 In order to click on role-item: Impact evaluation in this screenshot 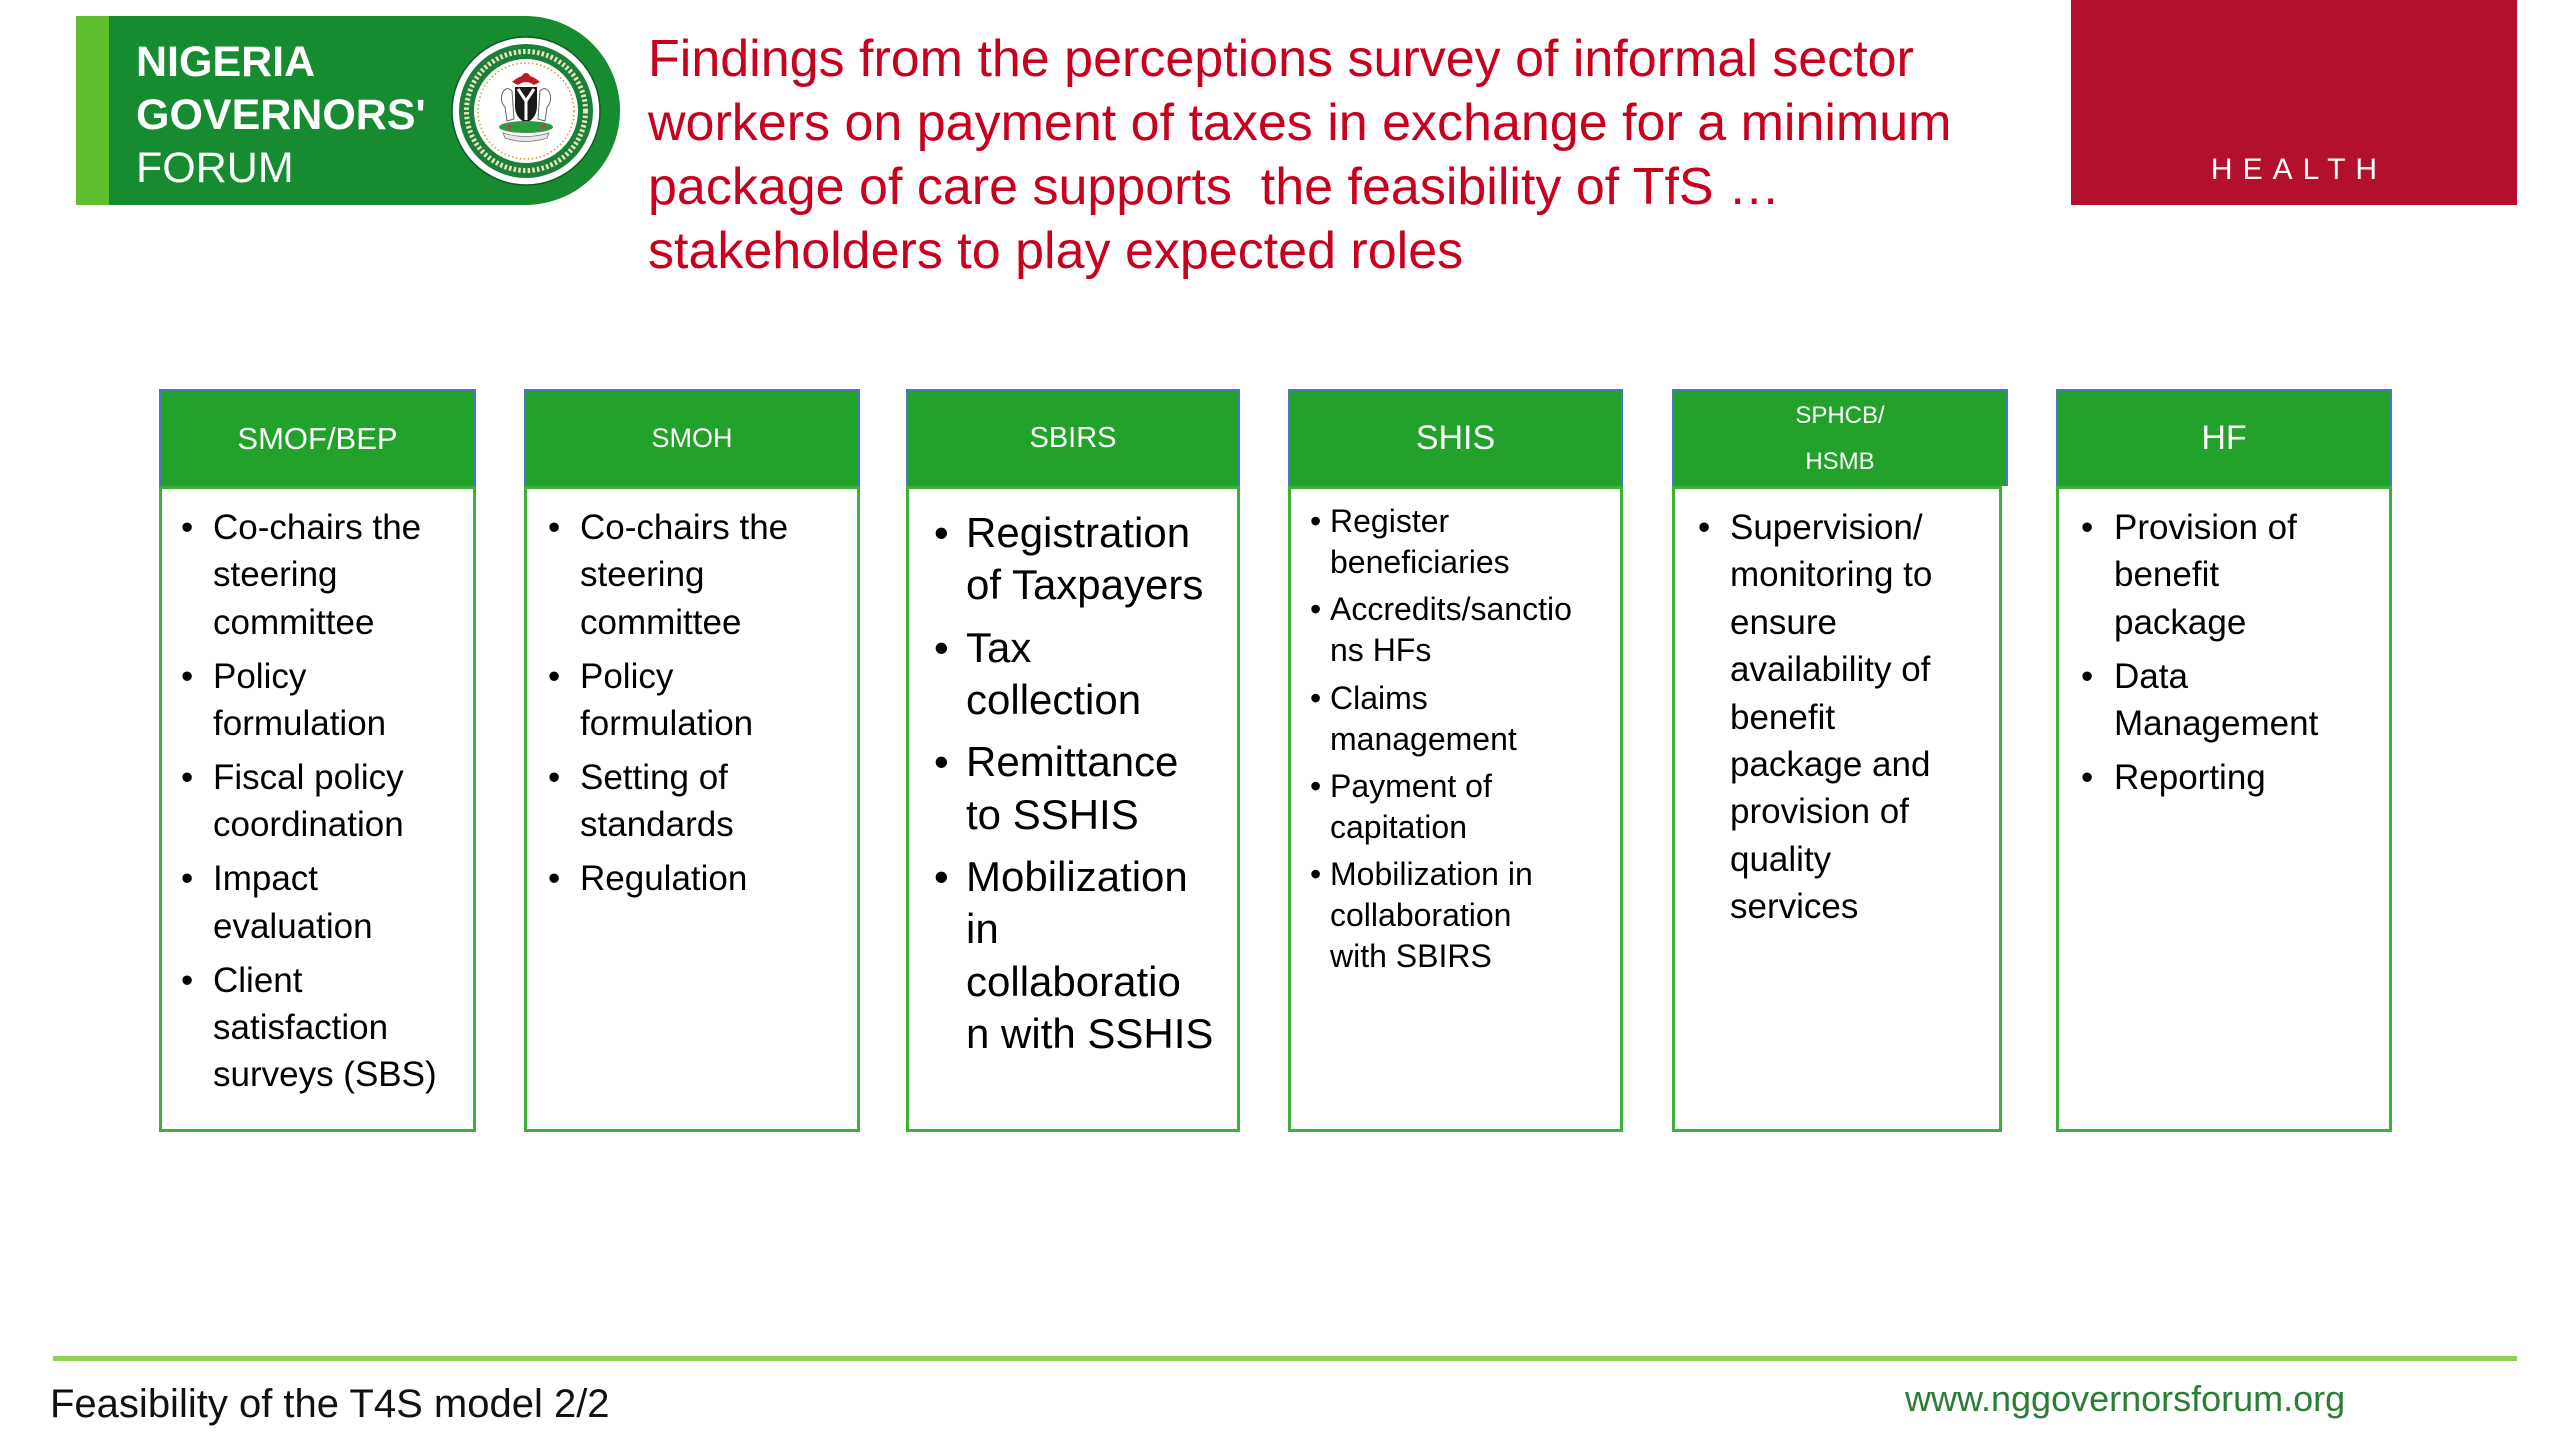, I will do `click(317, 902)`.